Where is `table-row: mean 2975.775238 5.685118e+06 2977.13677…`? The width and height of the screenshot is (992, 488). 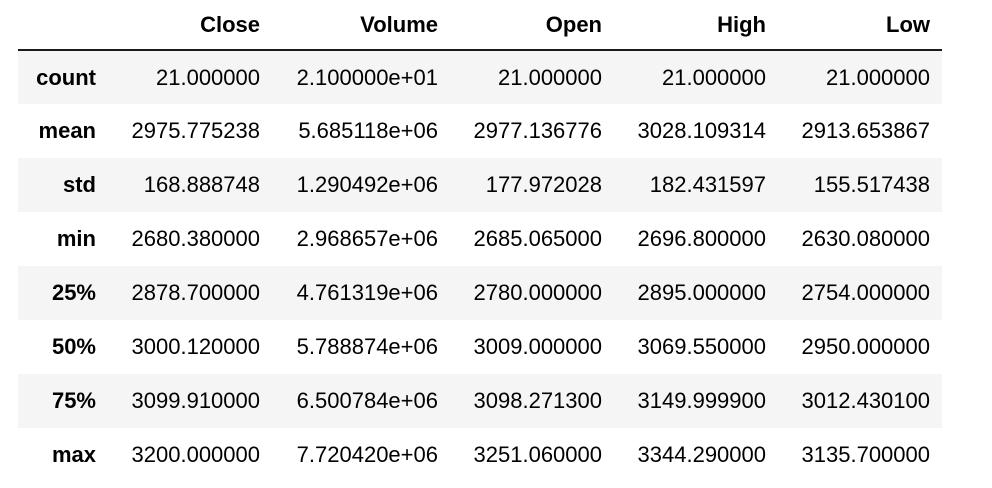
table-row: mean 2975.775238 5.685118e+06 2977.13677… is located at coordinates (480, 131).